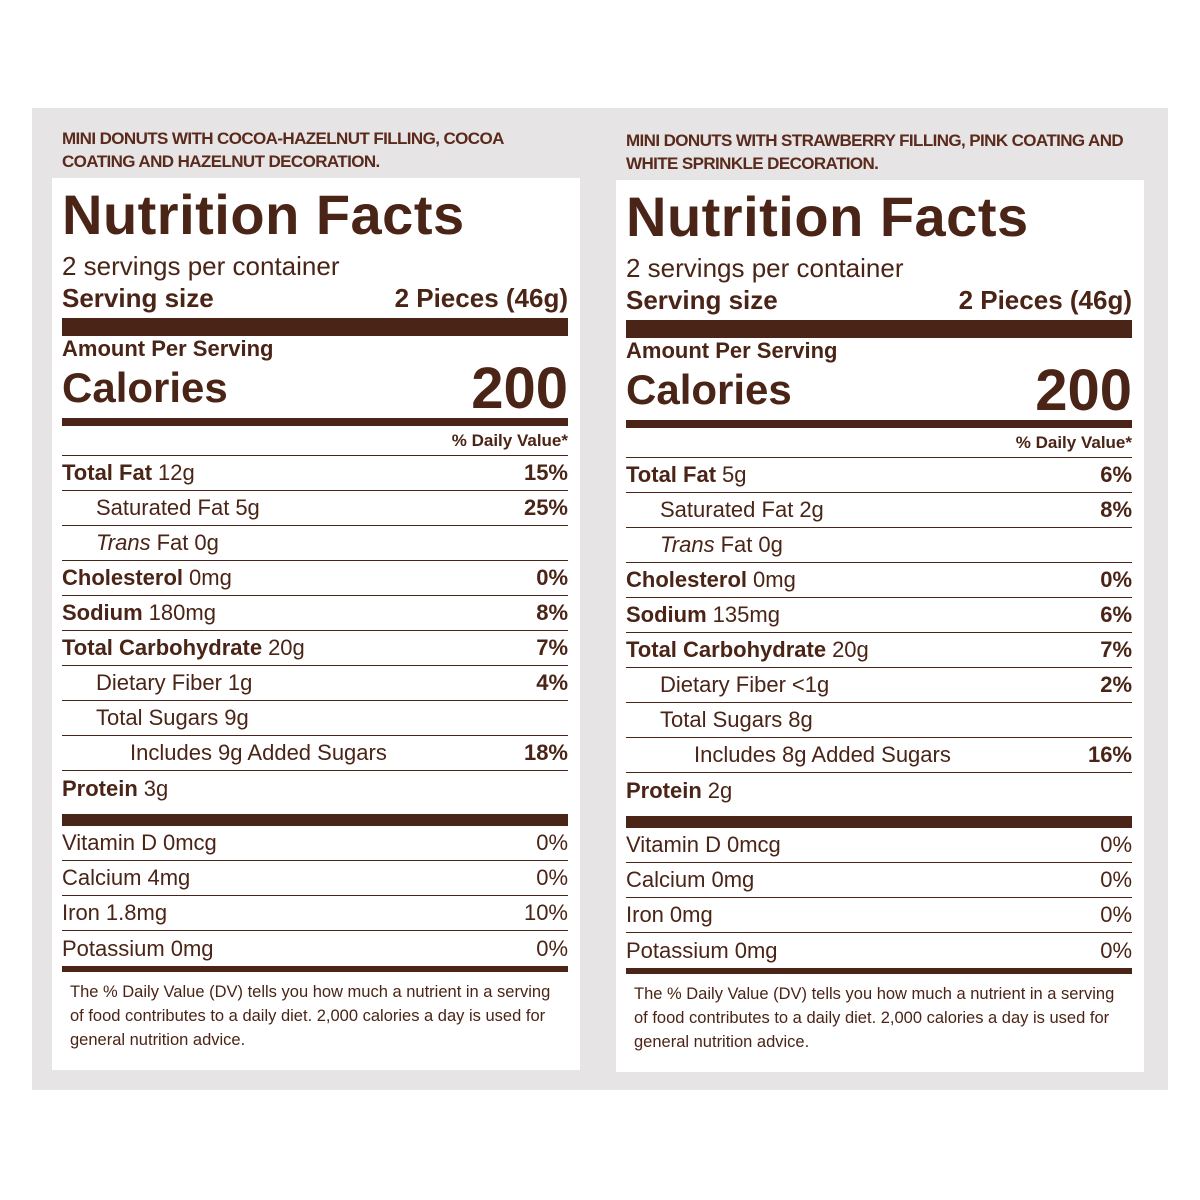 The height and width of the screenshot is (1200, 1200). I want to click on nutrient-row: Total Sugars 9g, so click(315, 718).